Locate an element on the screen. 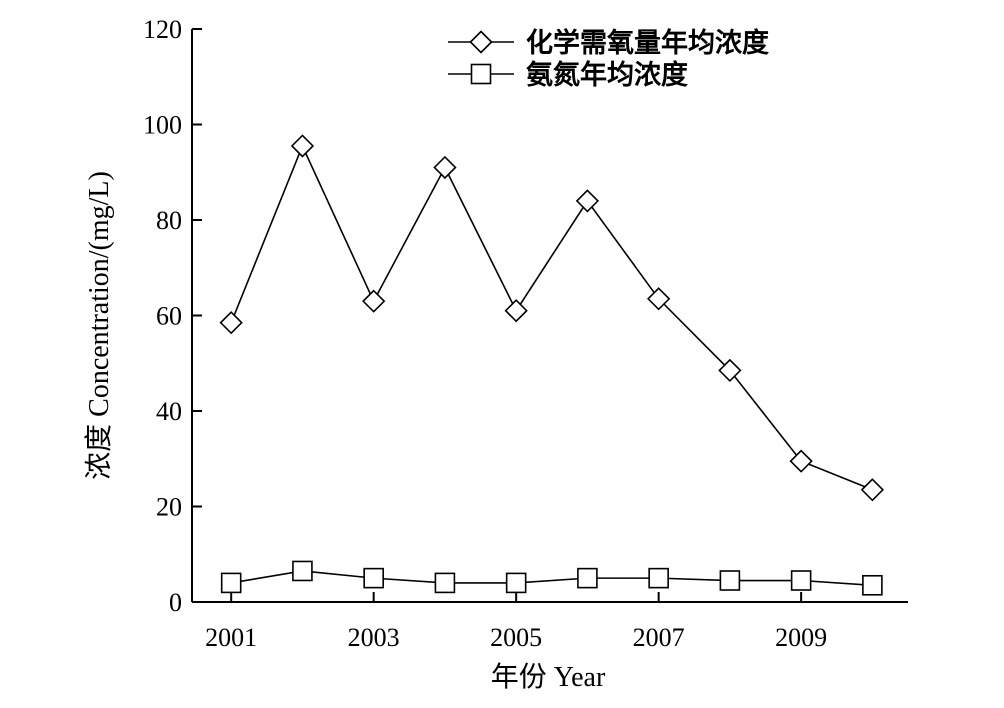  legend-marker-diamond is located at coordinates (481, 42).